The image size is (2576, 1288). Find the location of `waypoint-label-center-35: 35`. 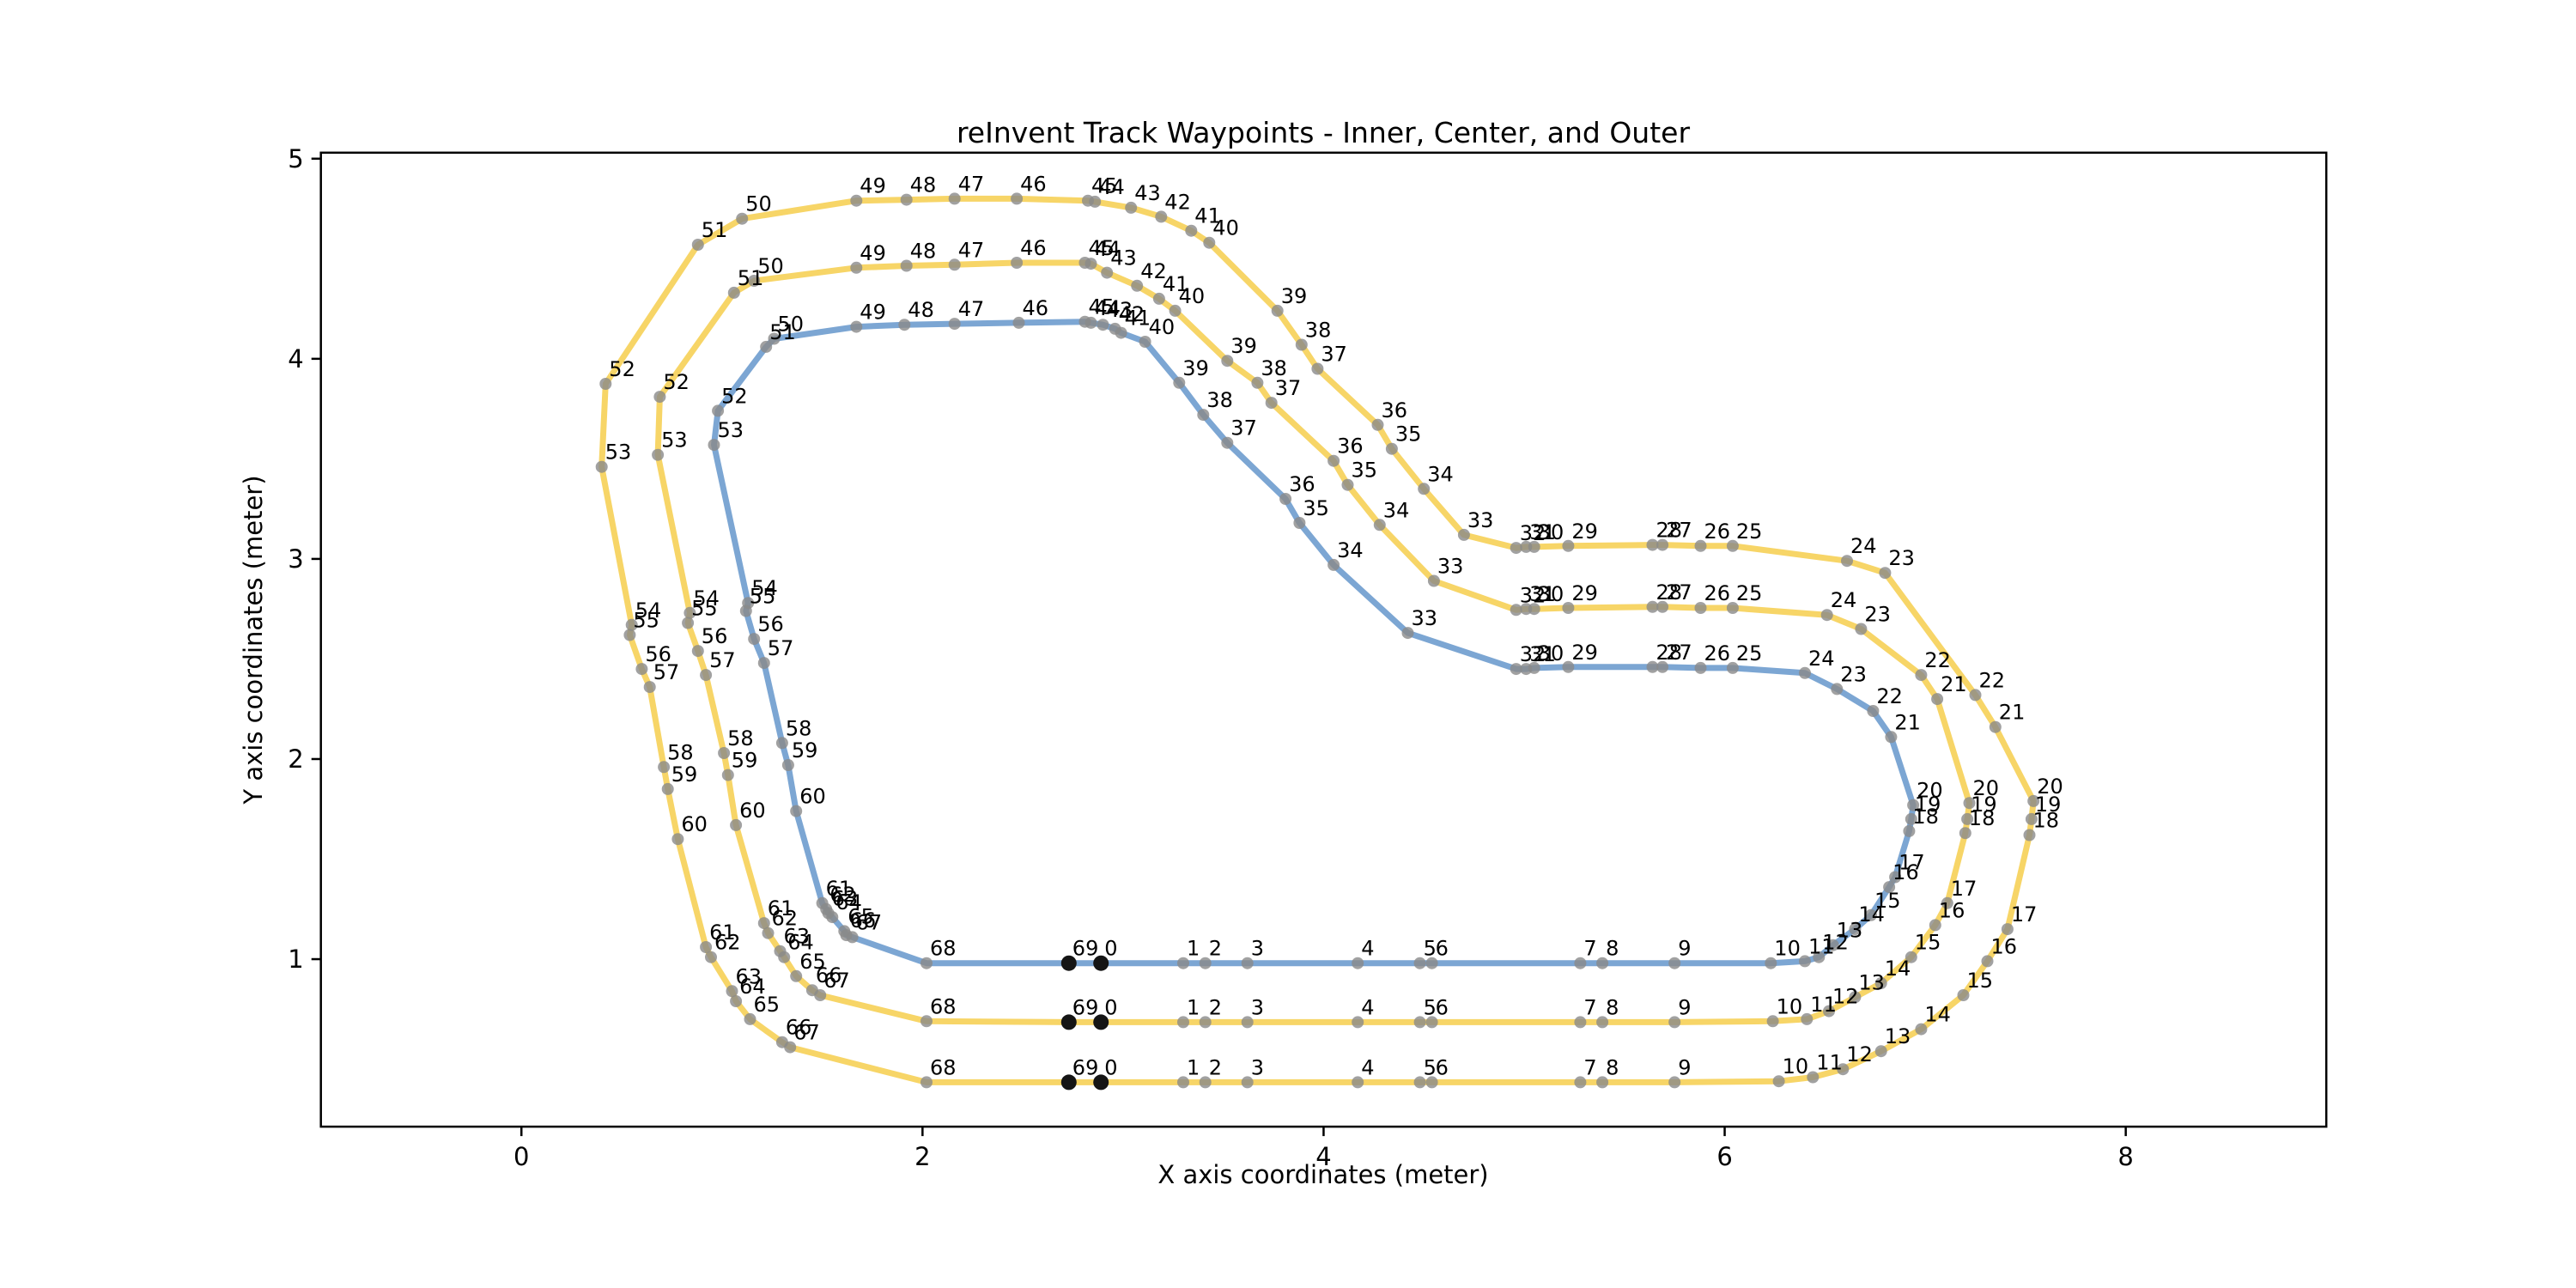

waypoint-label-center-35: 35 is located at coordinates (1365, 471).